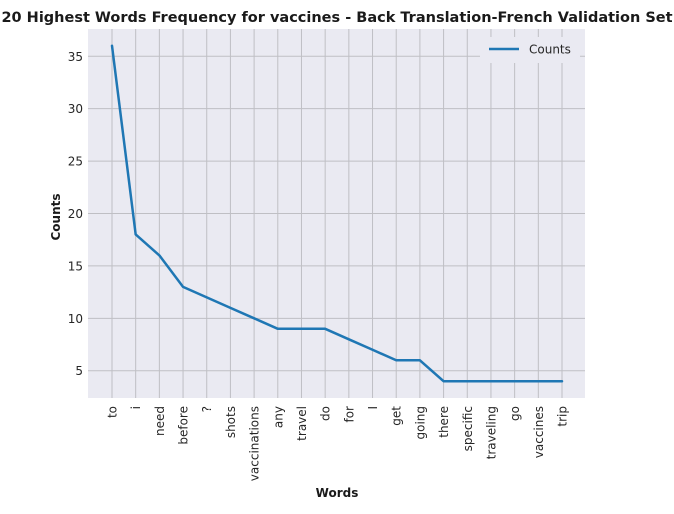 The height and width of the screenshot is (514, 674). Describe the element at coordinates (75, 266) in the screenshot. I see `y-tick-label: 15` at that location.